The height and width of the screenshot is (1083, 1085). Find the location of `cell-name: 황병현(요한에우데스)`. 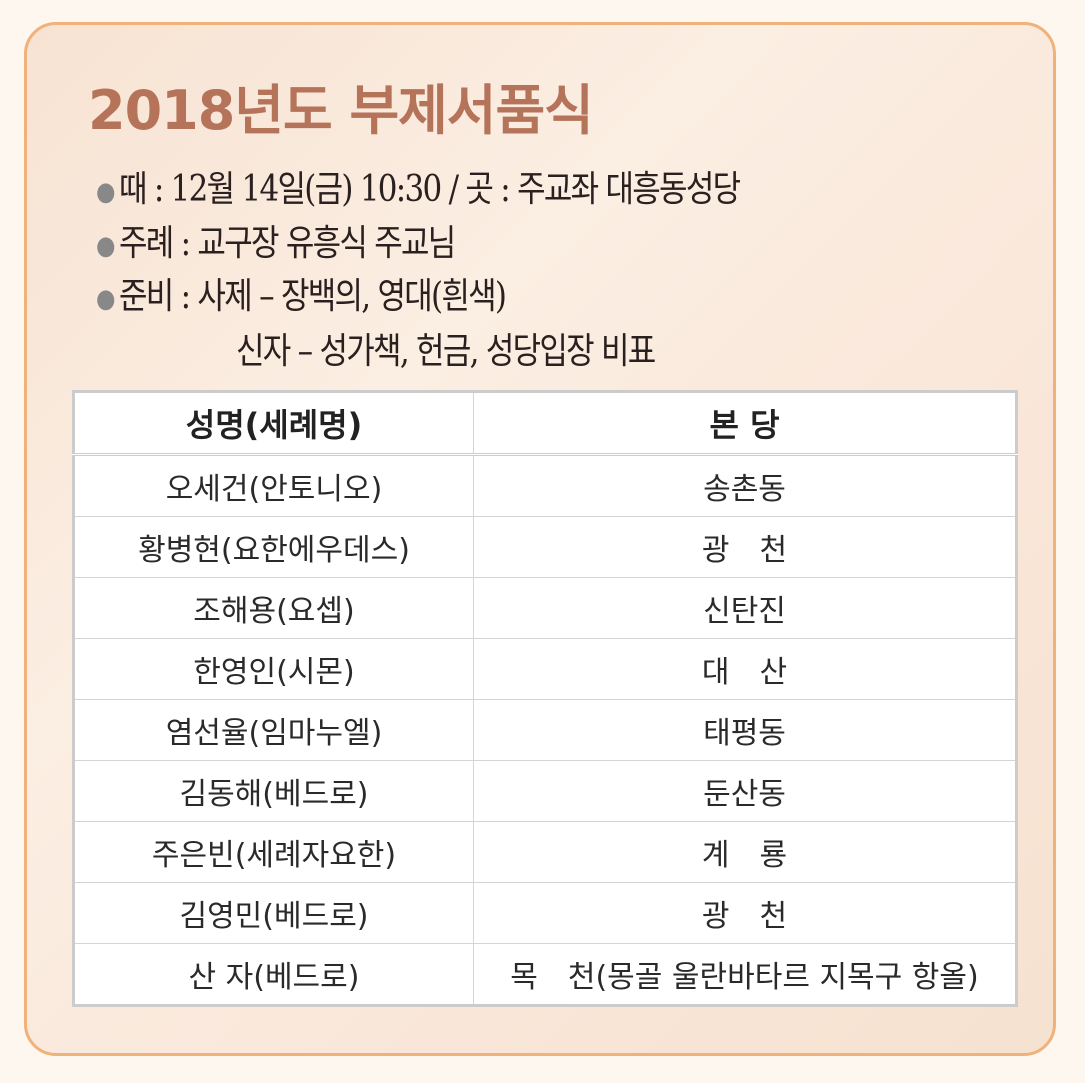

cell-name: 황병현(요한에우데스) is located at coordinates (273, 547).